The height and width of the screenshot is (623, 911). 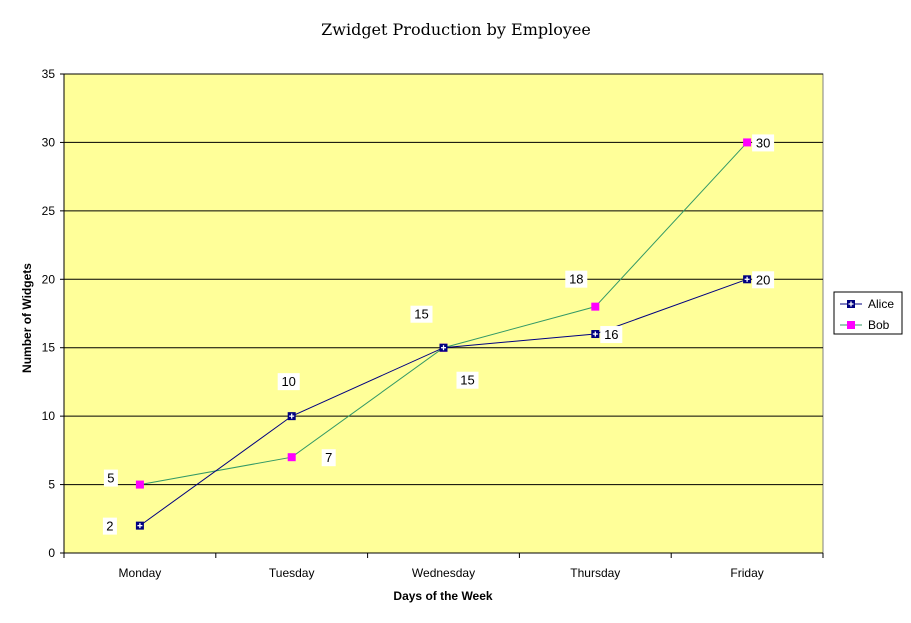 What do you see at coordinates (49, 74) in the screenshot?
I see `y-tick-label: 35` at bounding box center [49, 74].